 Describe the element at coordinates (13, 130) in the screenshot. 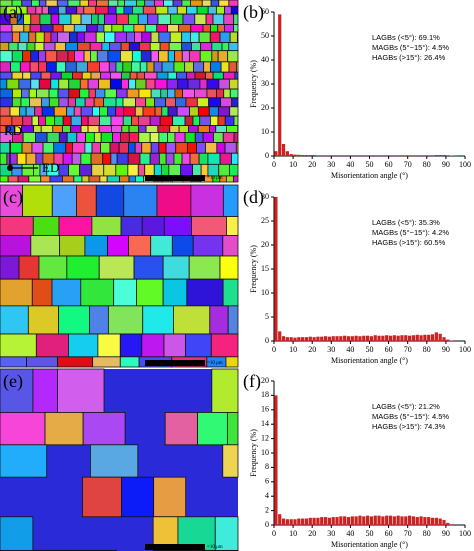

I see `axis-label: RD` at that location.